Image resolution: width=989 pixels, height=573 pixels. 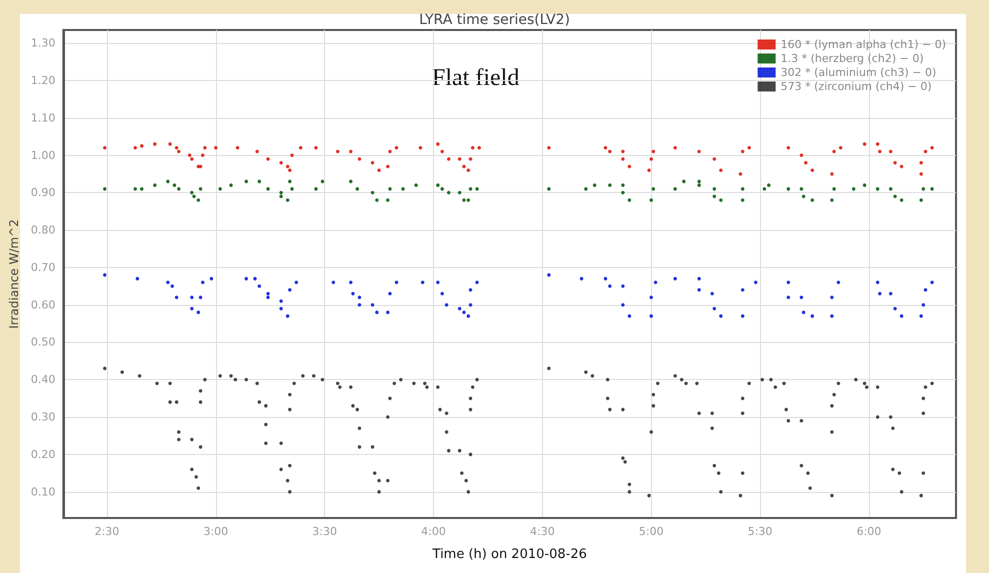 I want to click on legend-label: 573 * (zirconium (ch4) − 0), so click(x=856, y=86).